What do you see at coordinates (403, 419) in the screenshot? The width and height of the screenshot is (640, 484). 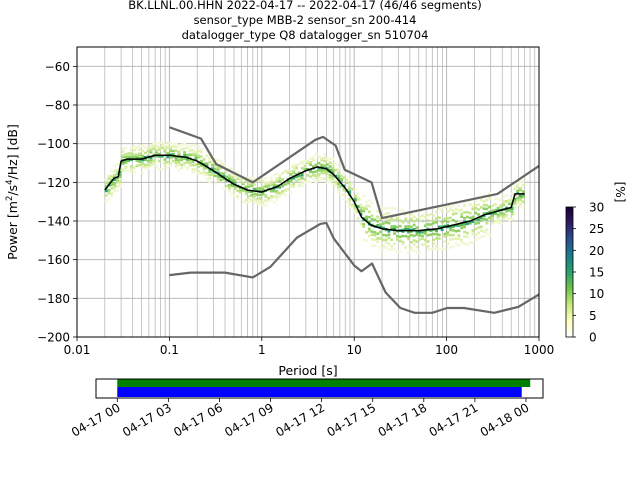 I see `coverage-tick-label: 04-17 18` at bounding box center [403, 419].